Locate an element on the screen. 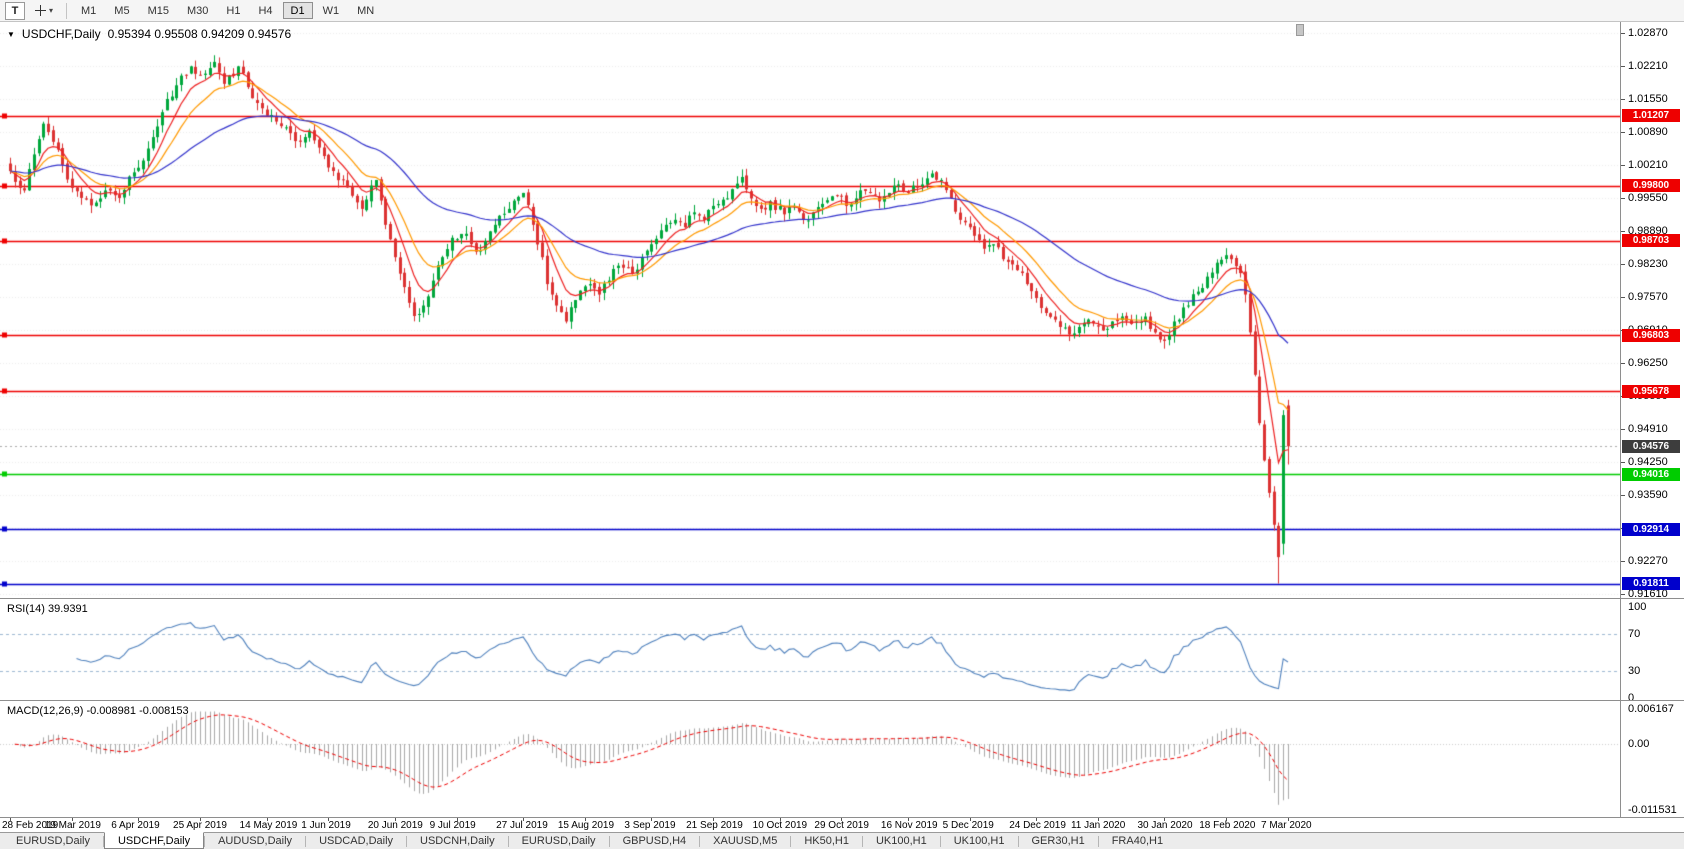 The image size is (1684, 849). time-axis-label: 7 Mar 2020 is located at coordinates (1286, 825).